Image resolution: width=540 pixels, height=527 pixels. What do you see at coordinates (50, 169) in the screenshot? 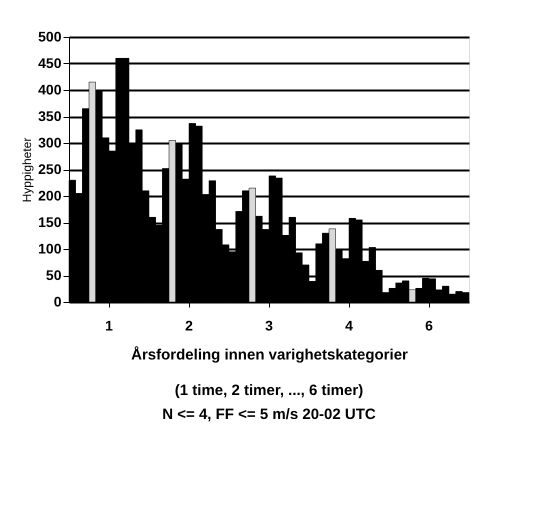
I see `y-tick-label: 250` at bounding box center [50, 169].